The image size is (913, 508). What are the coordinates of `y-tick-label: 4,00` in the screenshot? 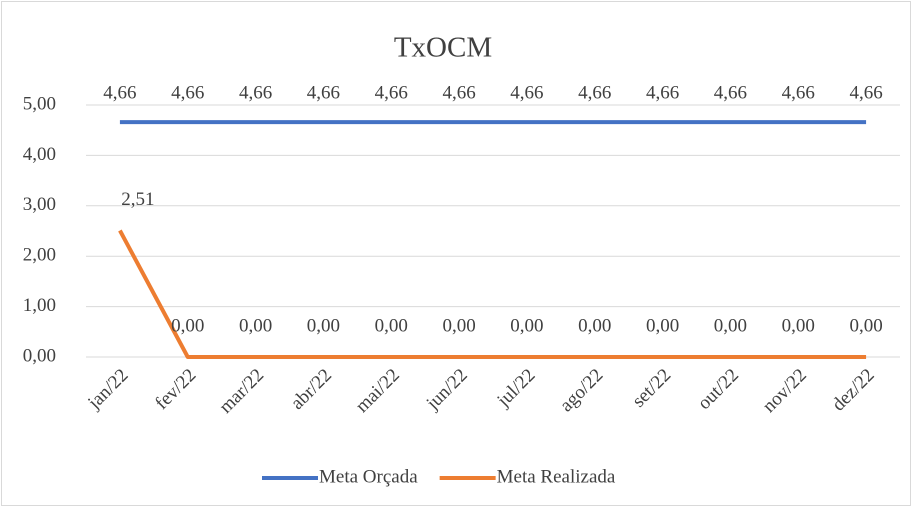 It's located at (39, 154).